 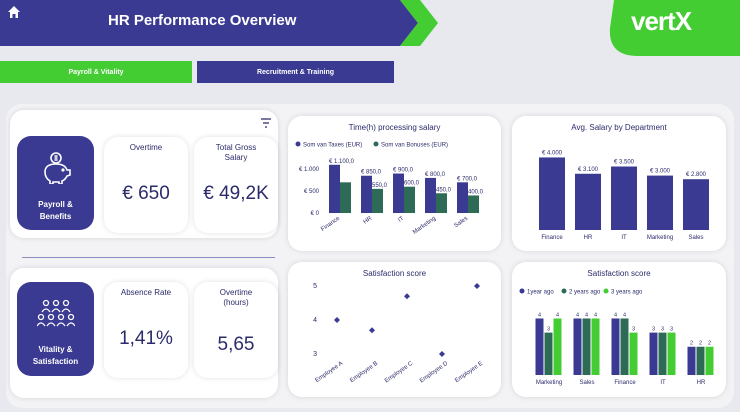 What do you see at coordinates (434, 372) in the screenshot?
I see `x-tick-label: Employee D` at bounding box center [434, 372].